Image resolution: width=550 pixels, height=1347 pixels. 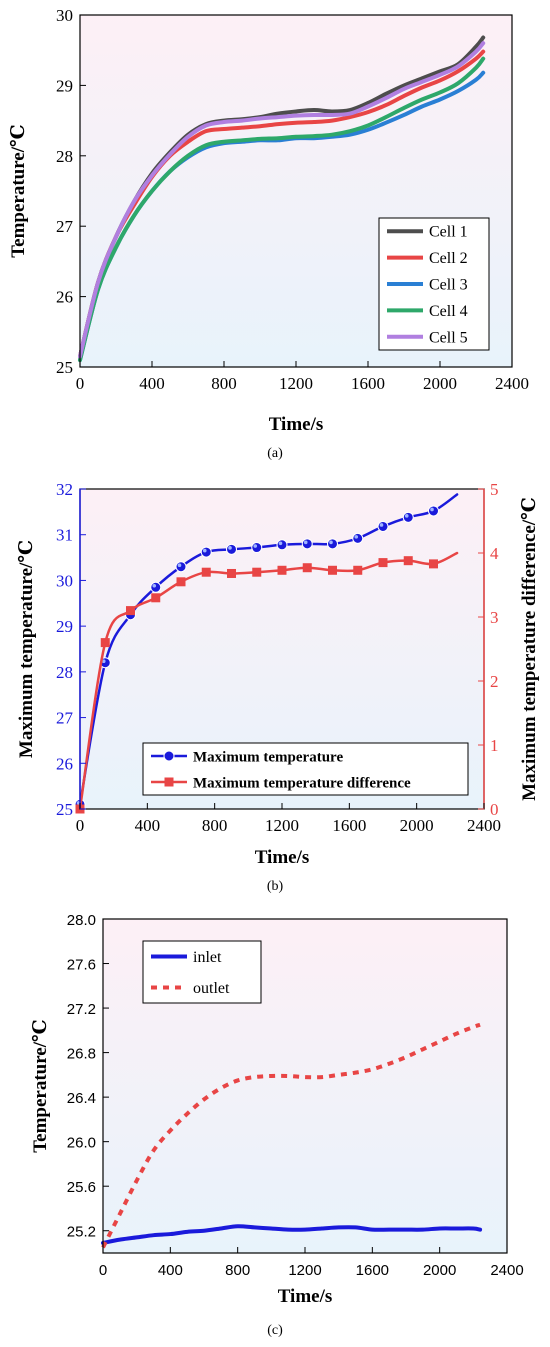 What do you see at coordinates (448, 258) in the screenshot?
I see `legend-label: Cell 2` at bounding box center [448, 258].